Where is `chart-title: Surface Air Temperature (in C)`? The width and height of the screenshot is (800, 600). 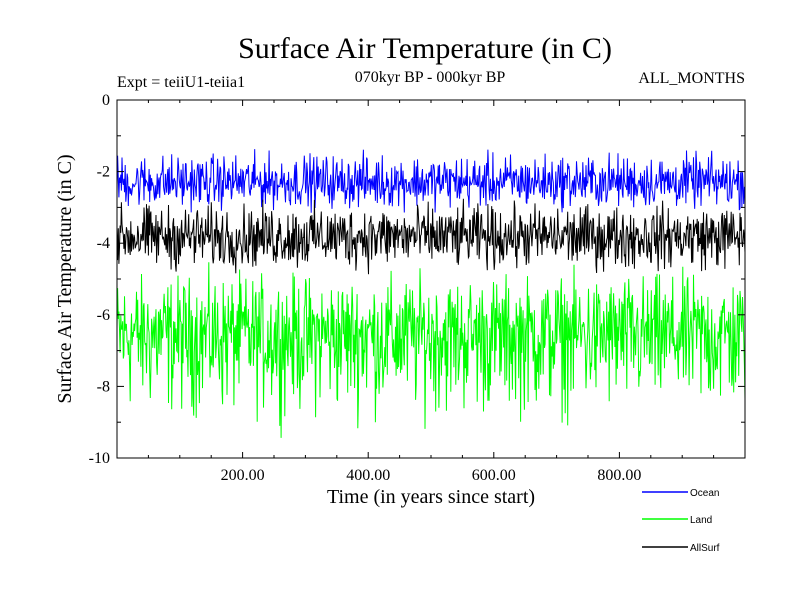 chart-title: Surface Air Temperature (in C) is located at coordinates (425, 48).